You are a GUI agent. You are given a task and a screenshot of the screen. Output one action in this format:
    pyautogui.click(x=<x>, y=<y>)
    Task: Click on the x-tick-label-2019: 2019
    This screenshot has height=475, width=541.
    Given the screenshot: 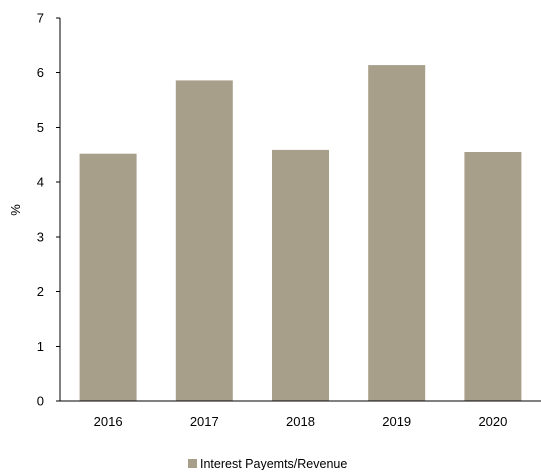 What is the action you would take?
    pyautogui.click(x=396, y=421)
    